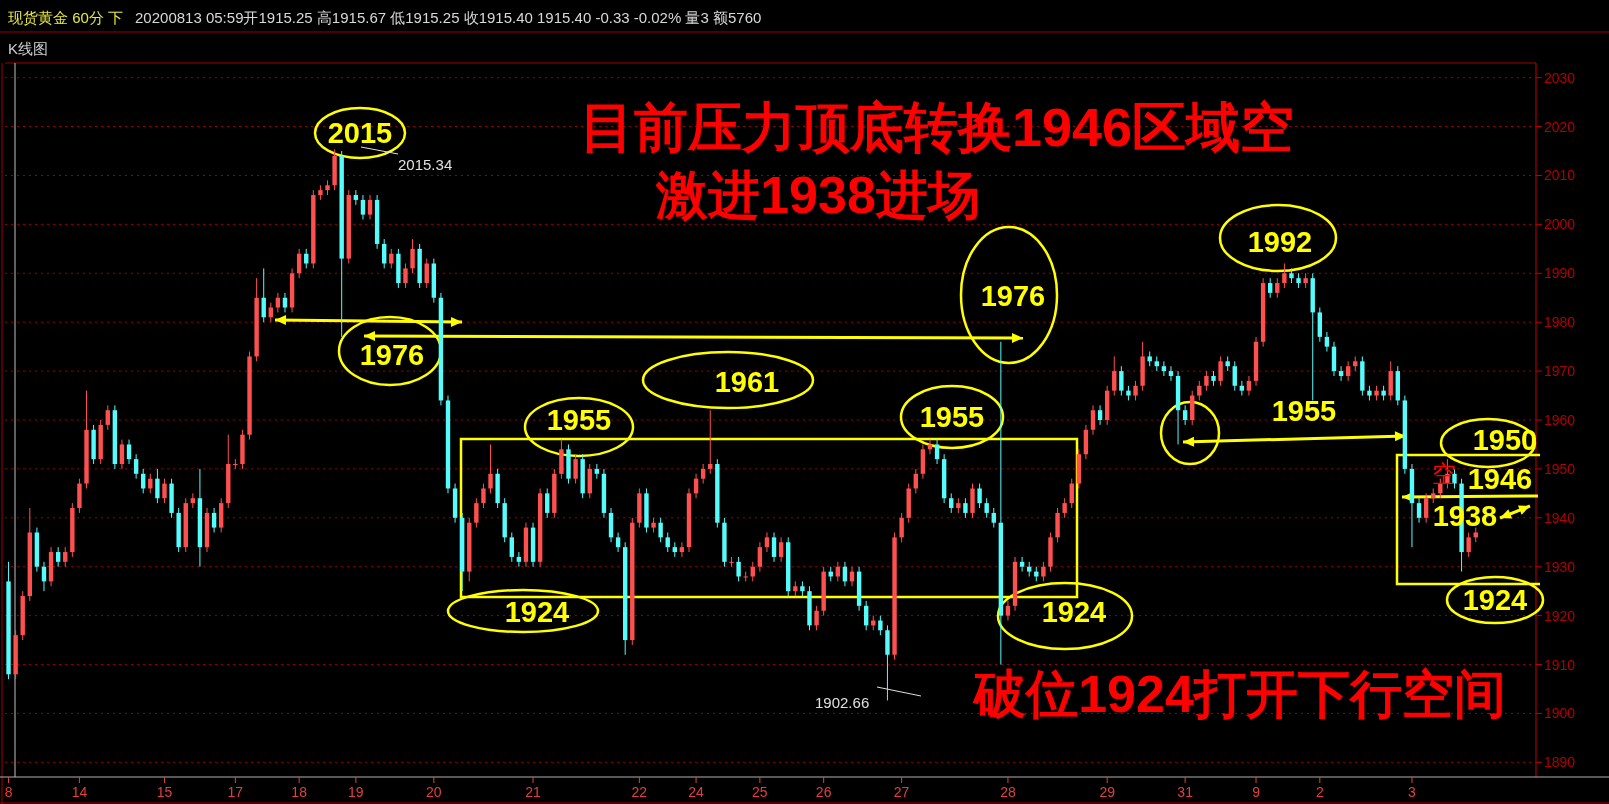 The width and height of the screenshot is (1609, 804). What do you see at coordinates (356, 792) in the screenshot?
I see `x-tick-label: 19` at bounding box center [356, 792].